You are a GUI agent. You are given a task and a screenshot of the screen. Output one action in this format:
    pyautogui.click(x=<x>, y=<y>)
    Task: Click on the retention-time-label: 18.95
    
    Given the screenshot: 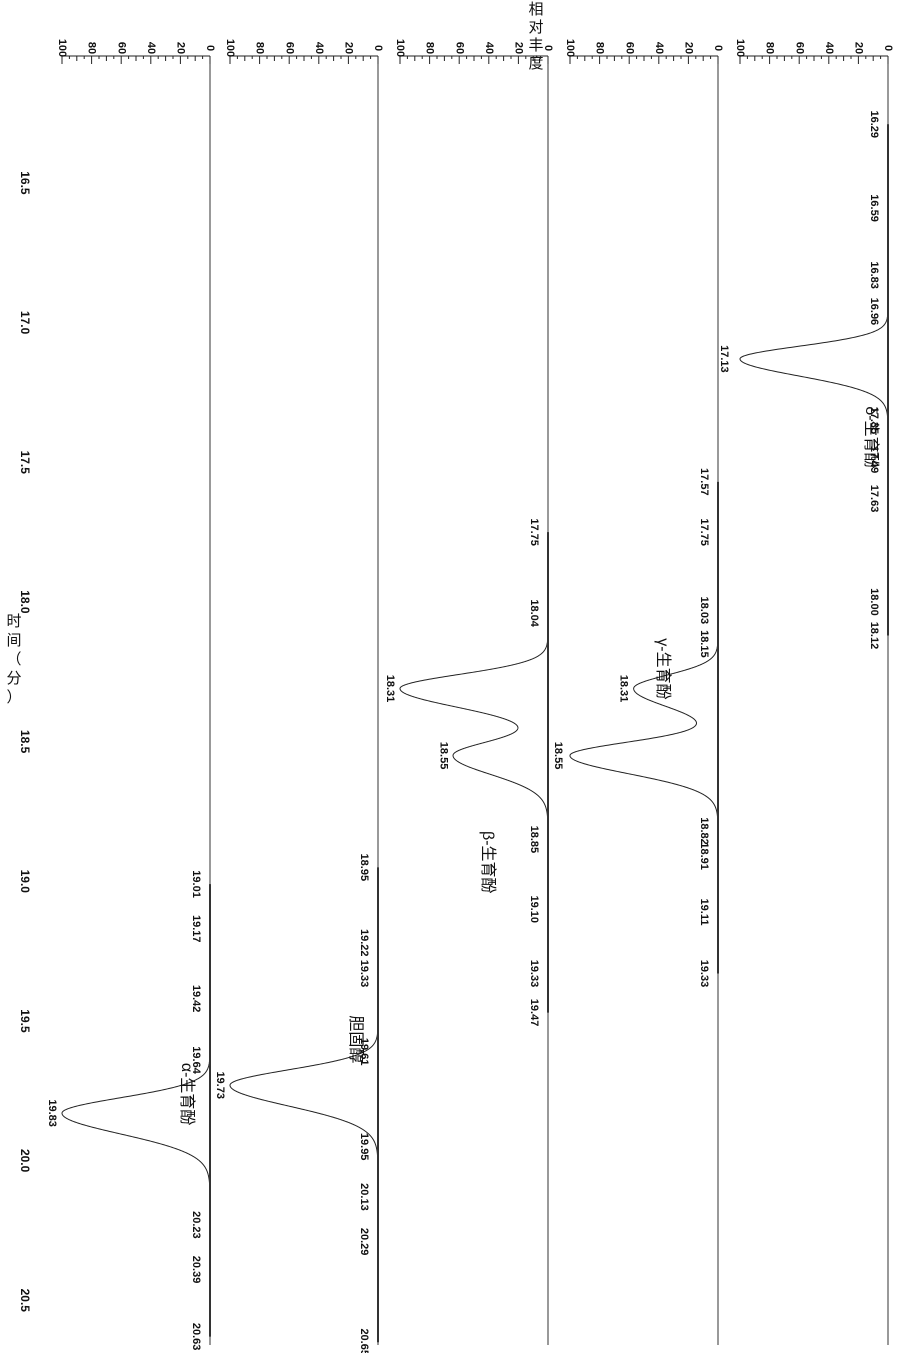 What is the action you would take?
    pyautogui.click(x=364, y=868)
    